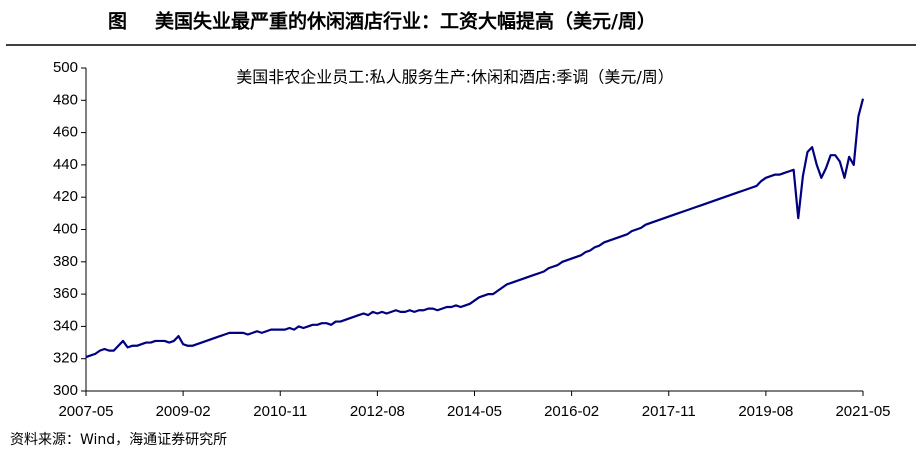 The height and width of the screenshot is (461, 922). What do you see at coordinates (65, 358) in the screenshot?
I see `y-tick-label: 320` at bounding box center [65, 358].